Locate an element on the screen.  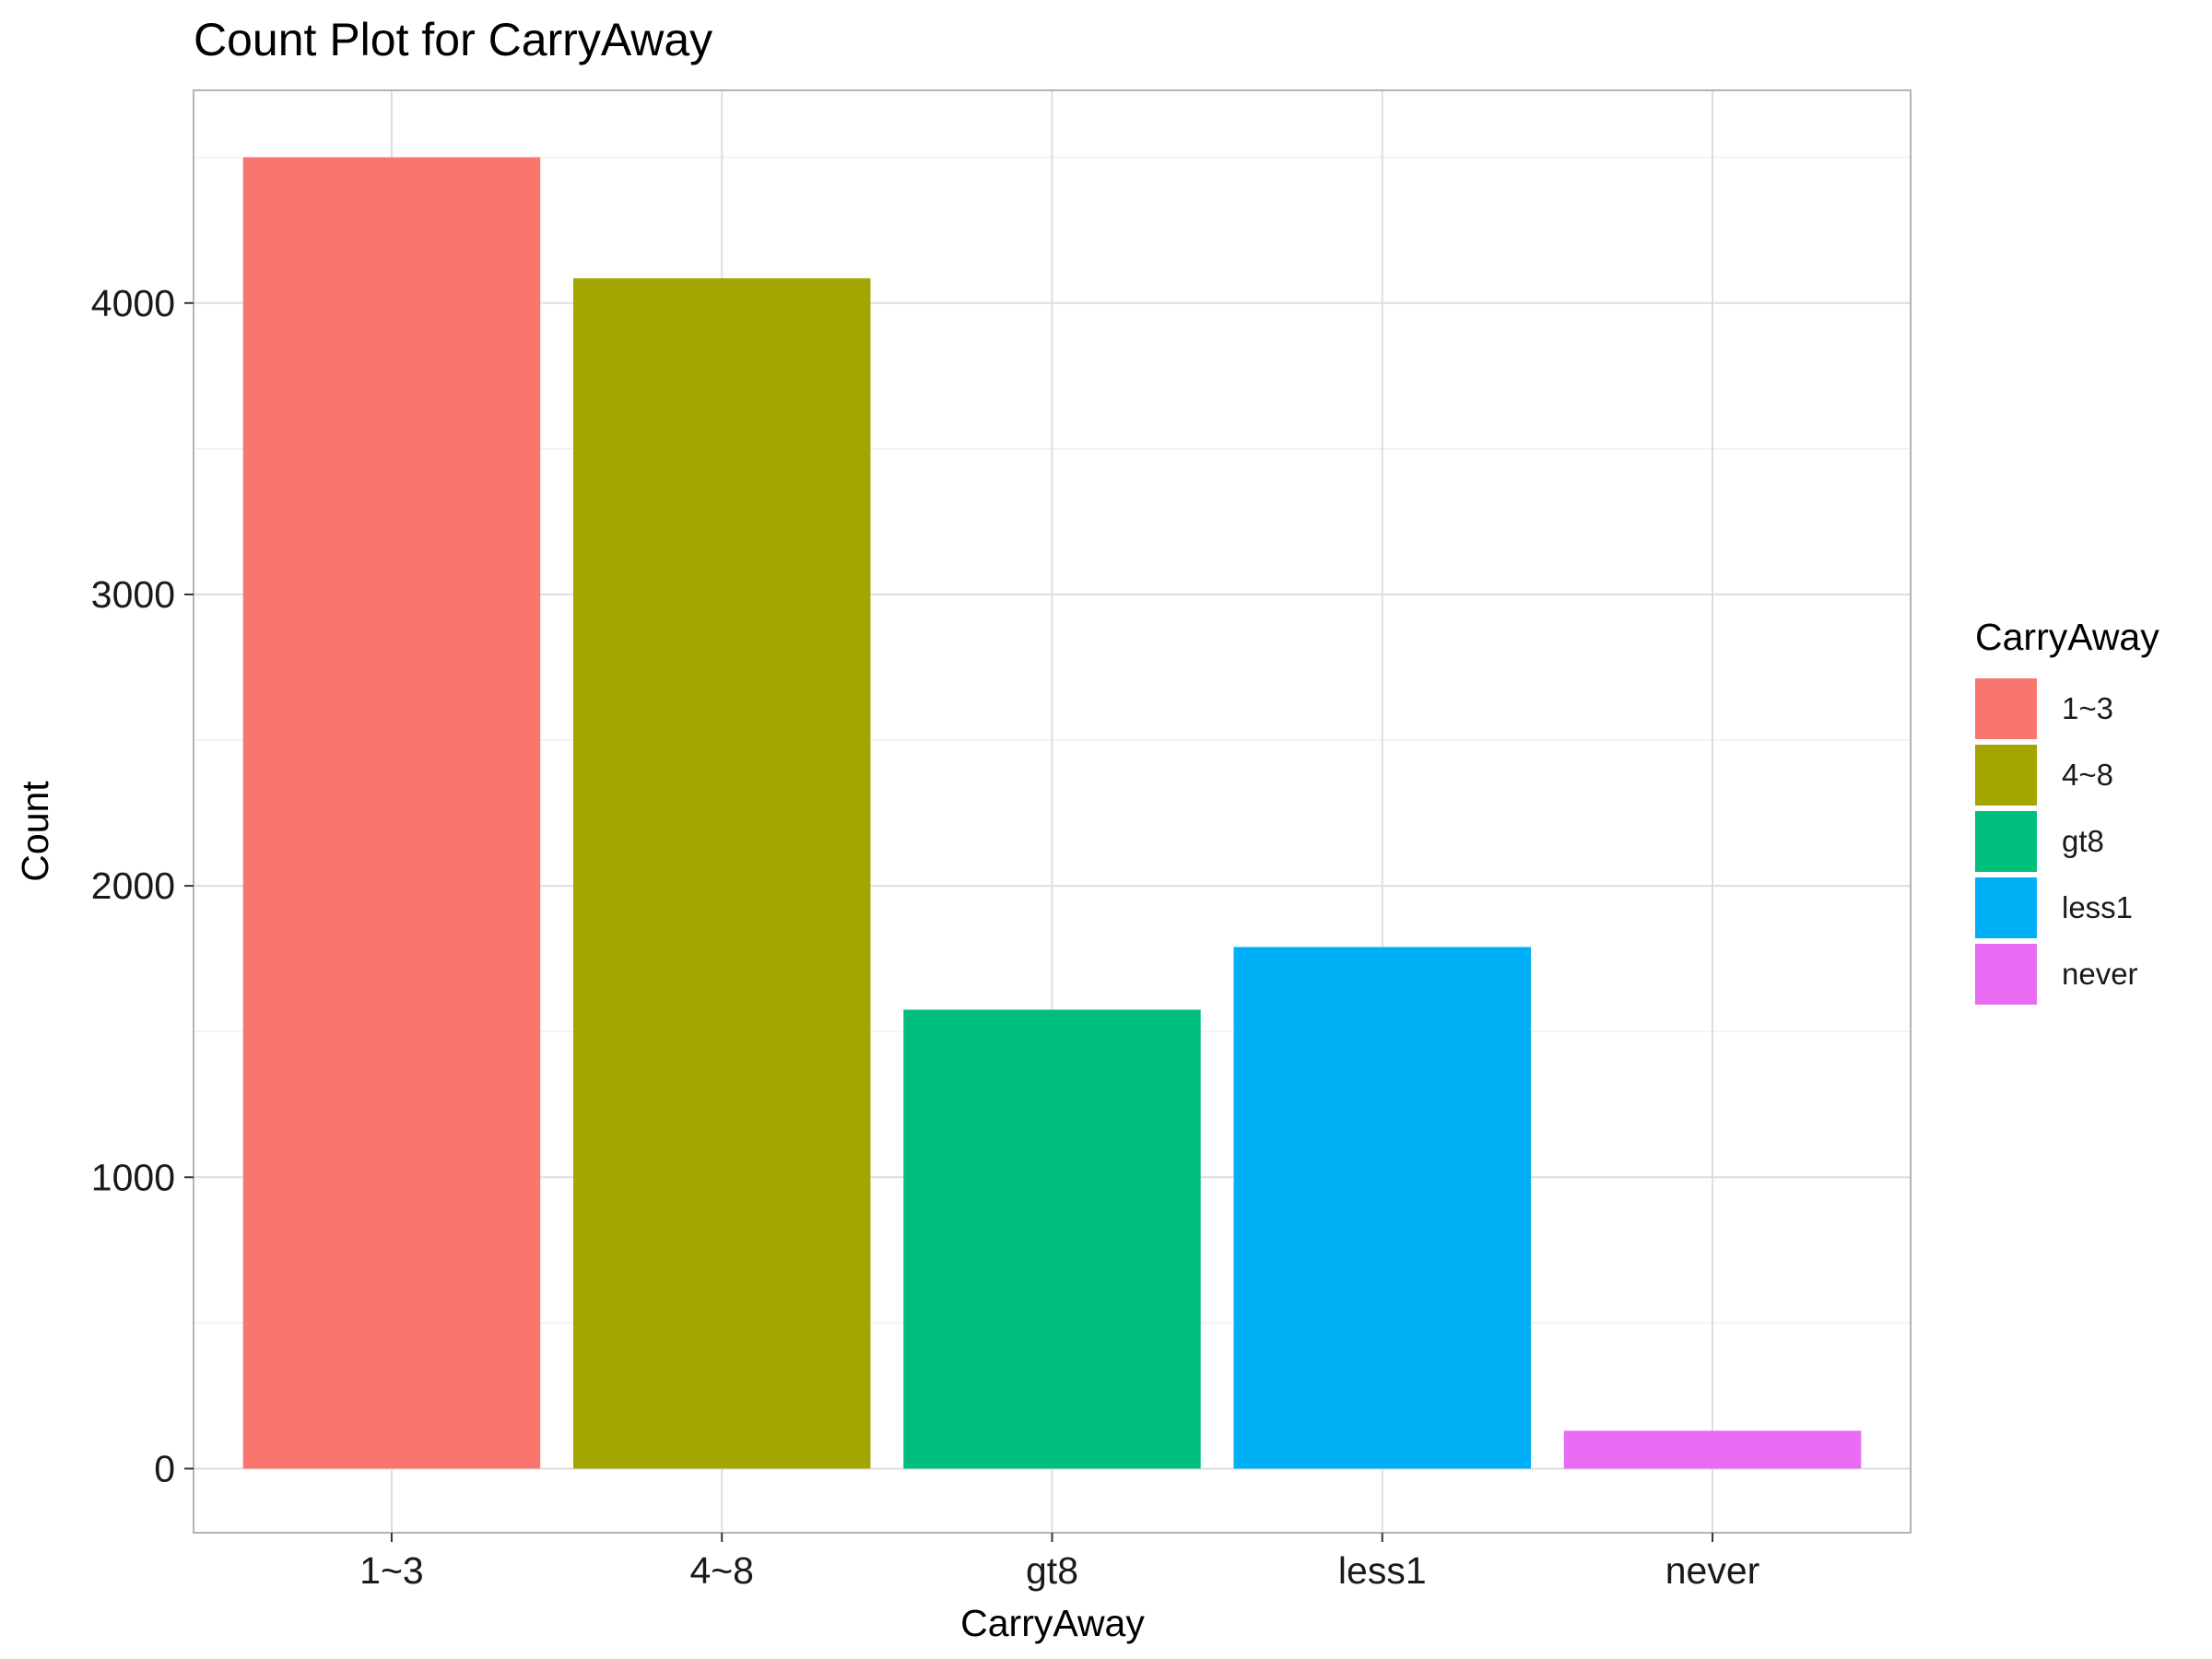
x-axis-ticks: 1~3 4~8 gt8 less1 never is located at coordinates (1059, 1562).